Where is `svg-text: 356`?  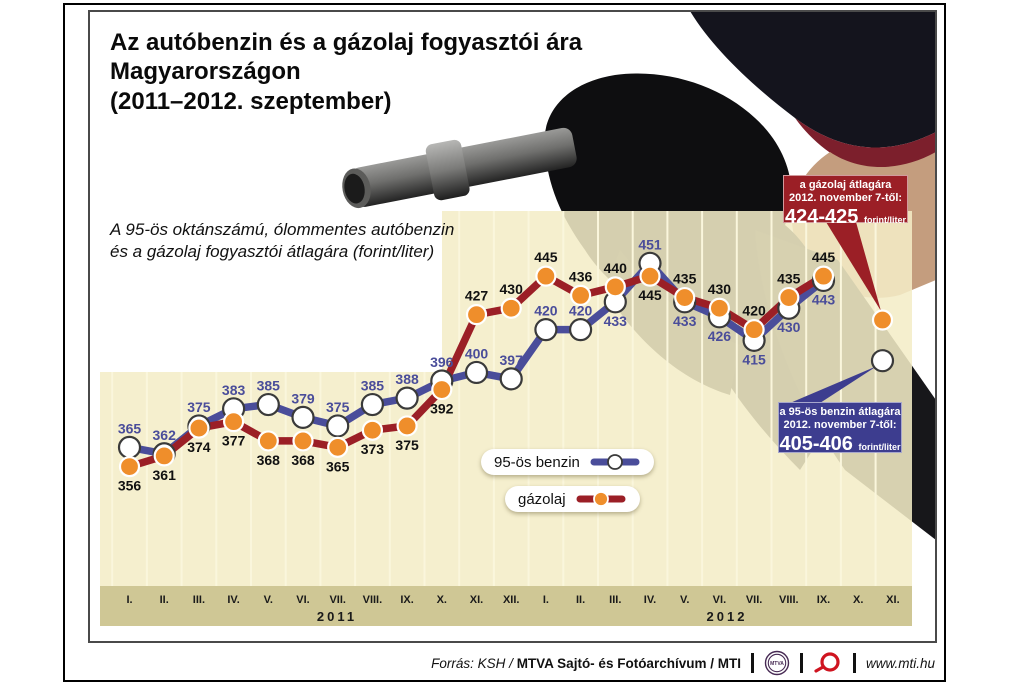
svg-text: 356 is located at coordinates (130, 486).